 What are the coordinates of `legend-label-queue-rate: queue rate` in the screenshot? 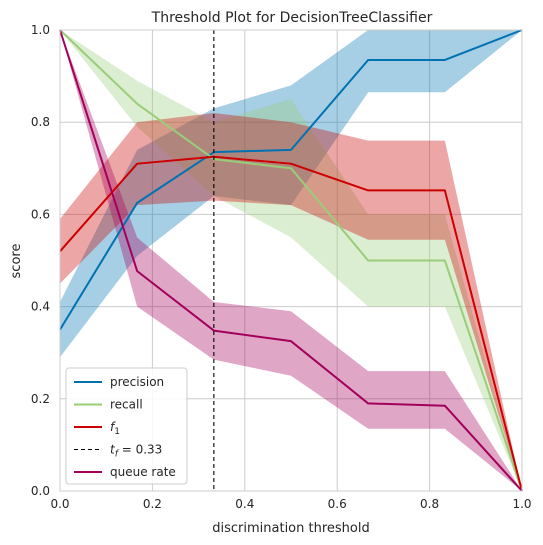 It's located at (143, 472).